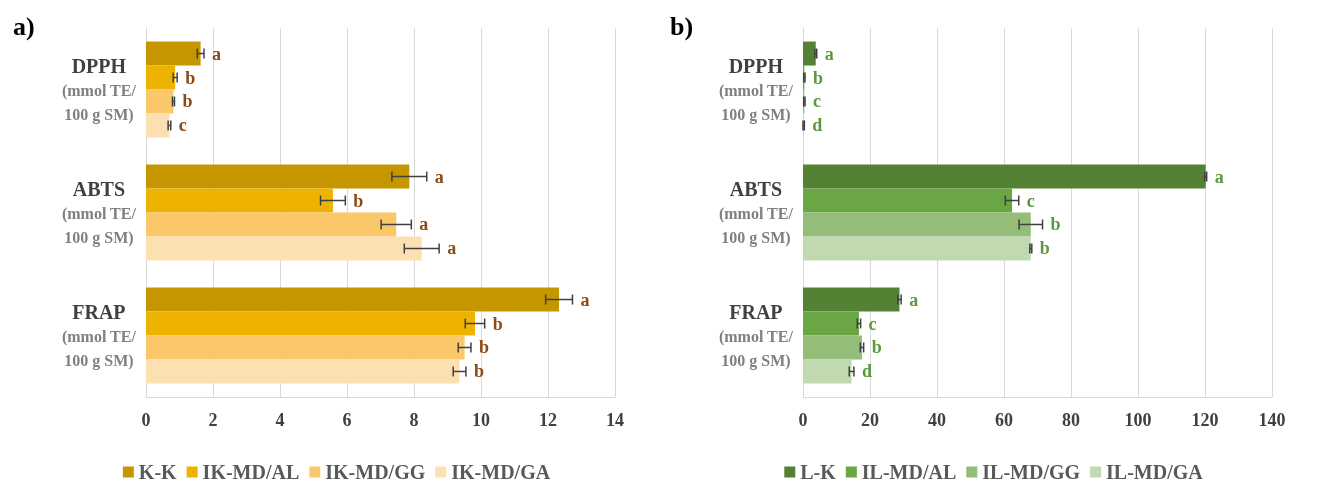 The width and height of the screenshot is (1330, 497). What do you see at coordinates (24, 26) in the screenshot?
I see `chart-title: a)` at bounding box center [24, 26].